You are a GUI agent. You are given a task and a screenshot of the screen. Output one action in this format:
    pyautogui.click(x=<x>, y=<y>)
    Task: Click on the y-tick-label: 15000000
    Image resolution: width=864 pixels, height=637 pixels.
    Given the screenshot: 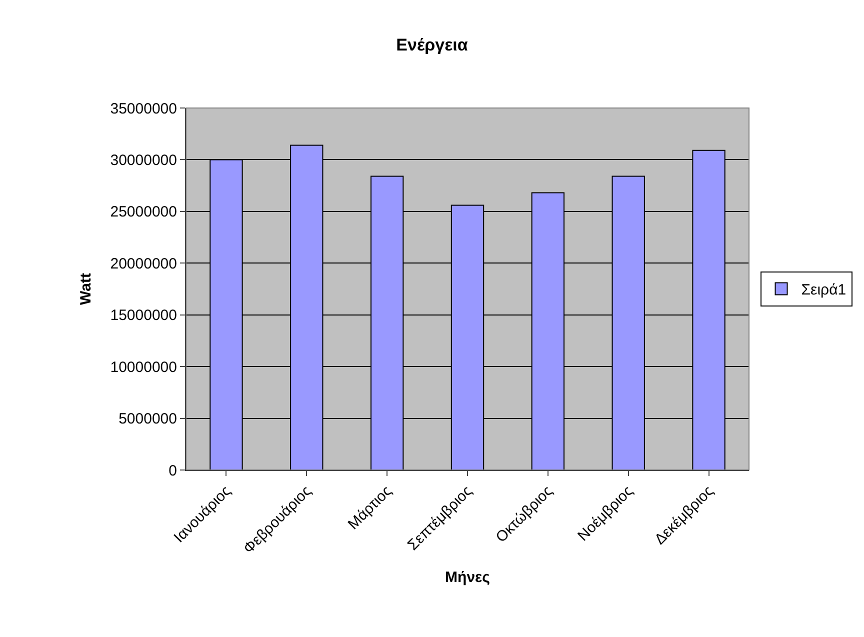 What is the action you would take?
    pyautogui.click(x=143, y=315)
    